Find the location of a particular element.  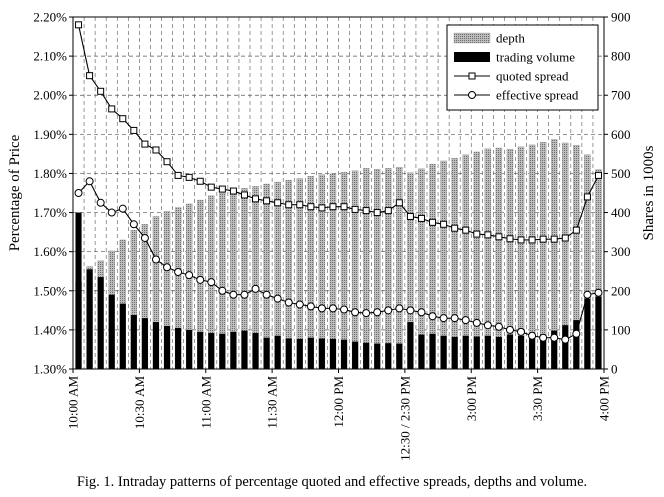

x-tick-label: 12:30 / 2:30 PM is located at coordinates (404, 418).